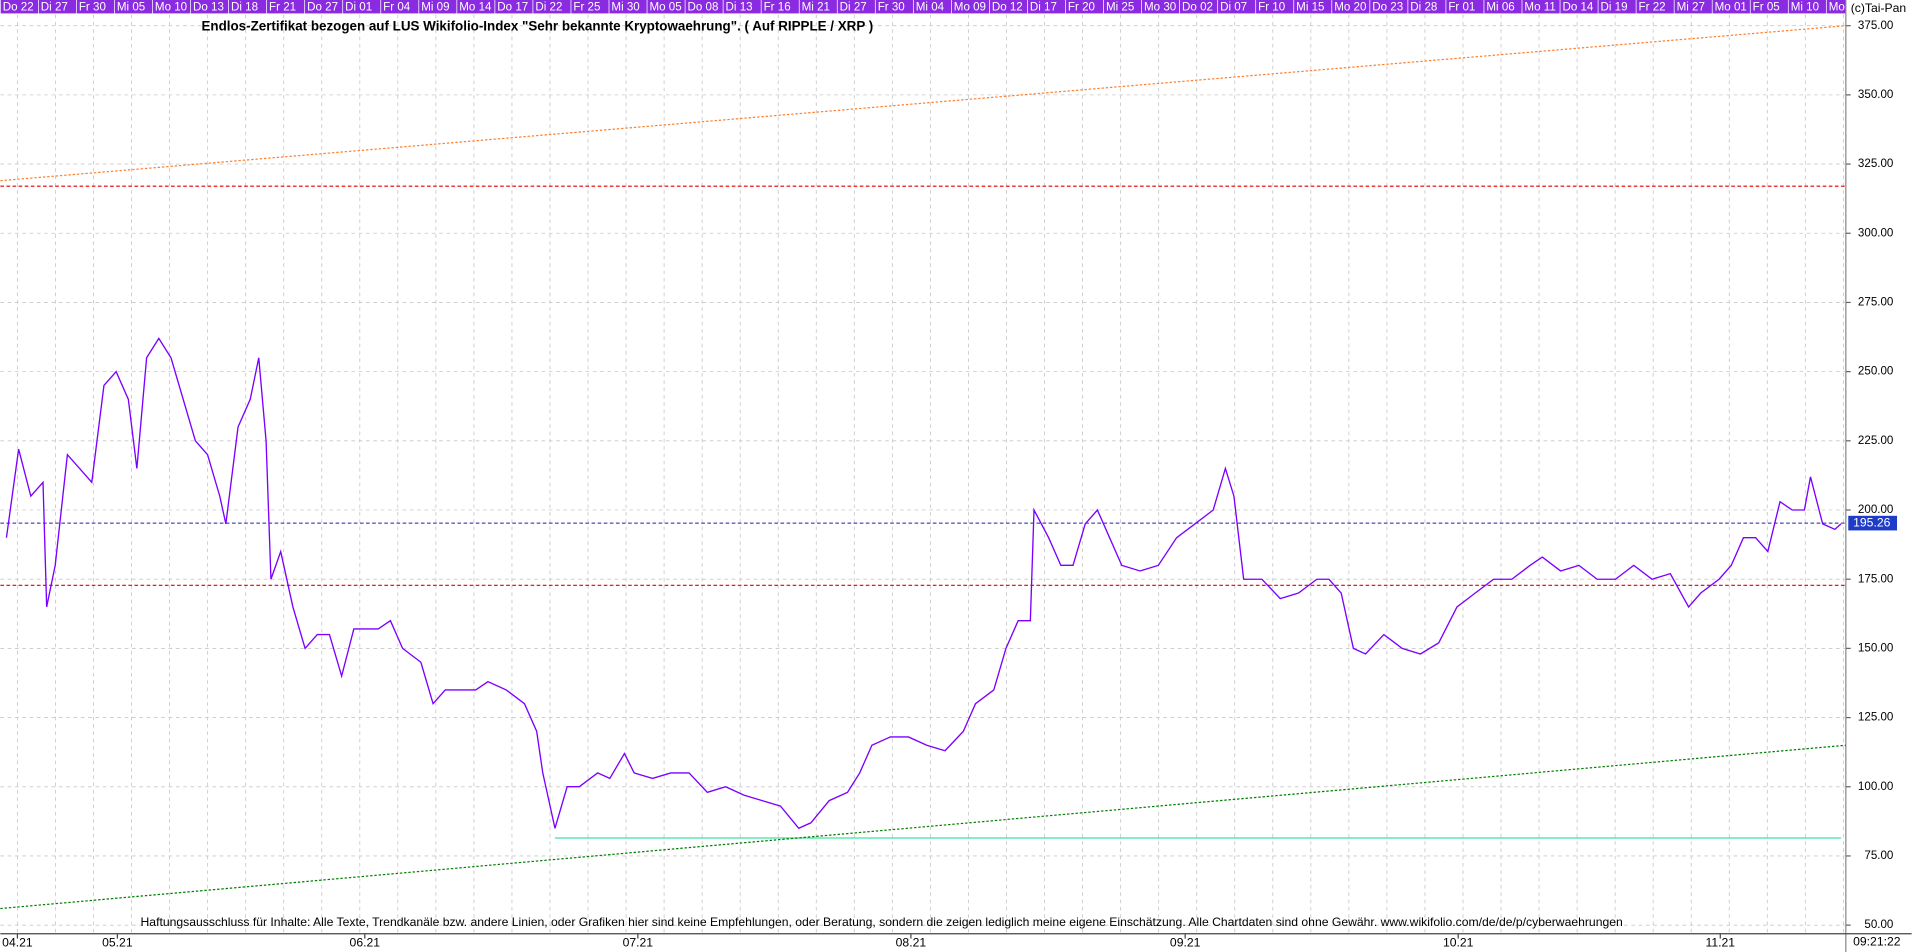 This screenshot has width=1912, height=952. What do you see at coordinates (1875, 26) in the screenshot?
I see `y-tick-label: 375.00` at bounding box center [1875, 26].